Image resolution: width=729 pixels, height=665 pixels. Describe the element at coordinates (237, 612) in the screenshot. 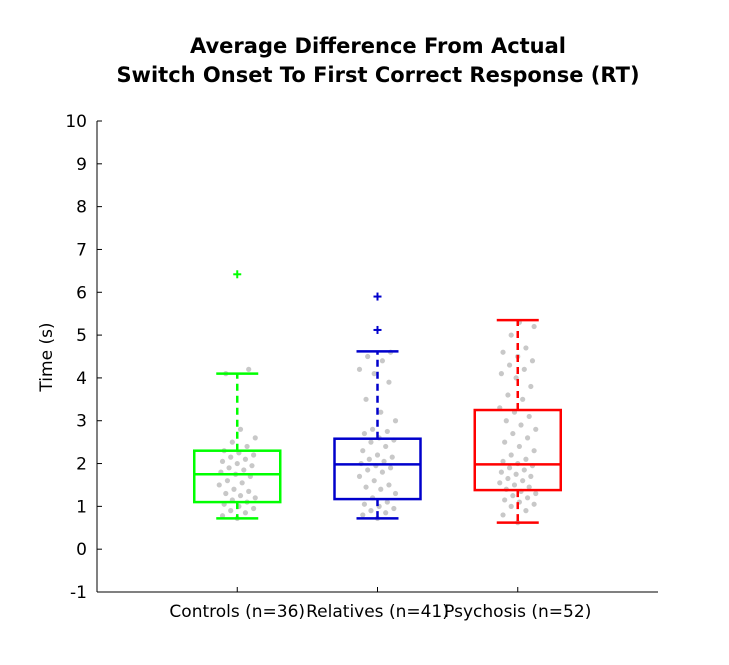

I see `x-tick-label: Controls (n=36)` at that location.